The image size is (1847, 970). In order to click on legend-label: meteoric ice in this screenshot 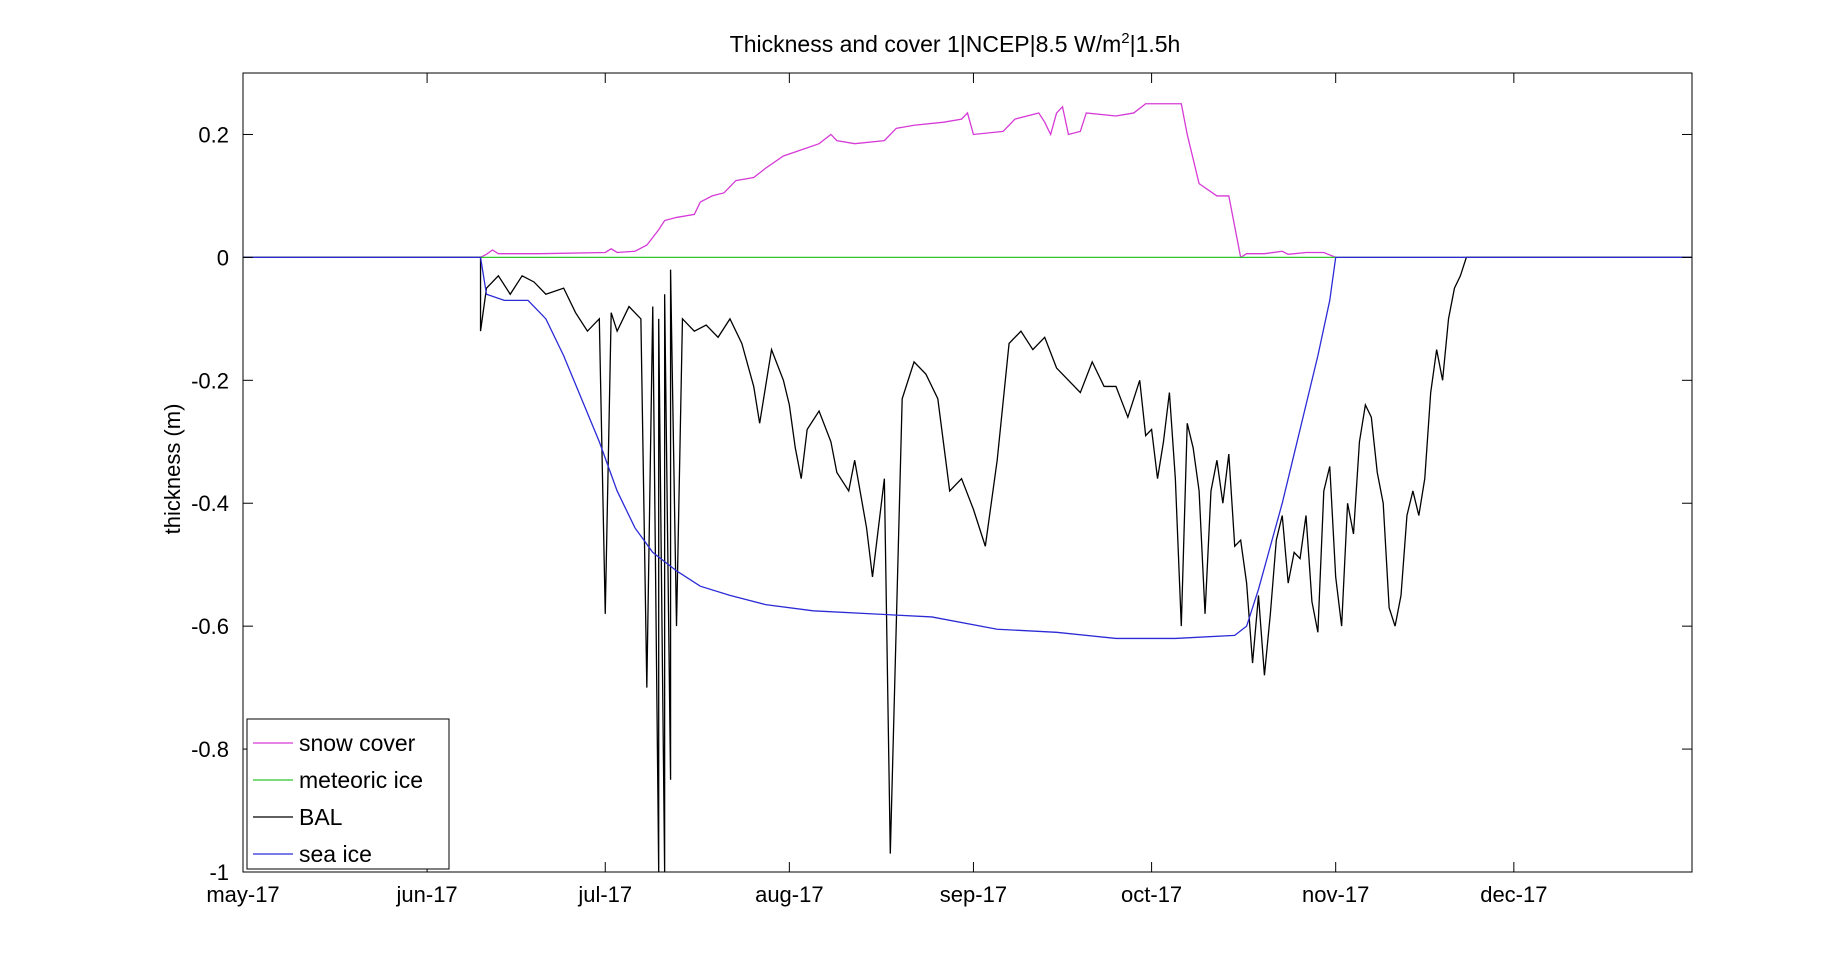, I will do `click(361, 780)`.